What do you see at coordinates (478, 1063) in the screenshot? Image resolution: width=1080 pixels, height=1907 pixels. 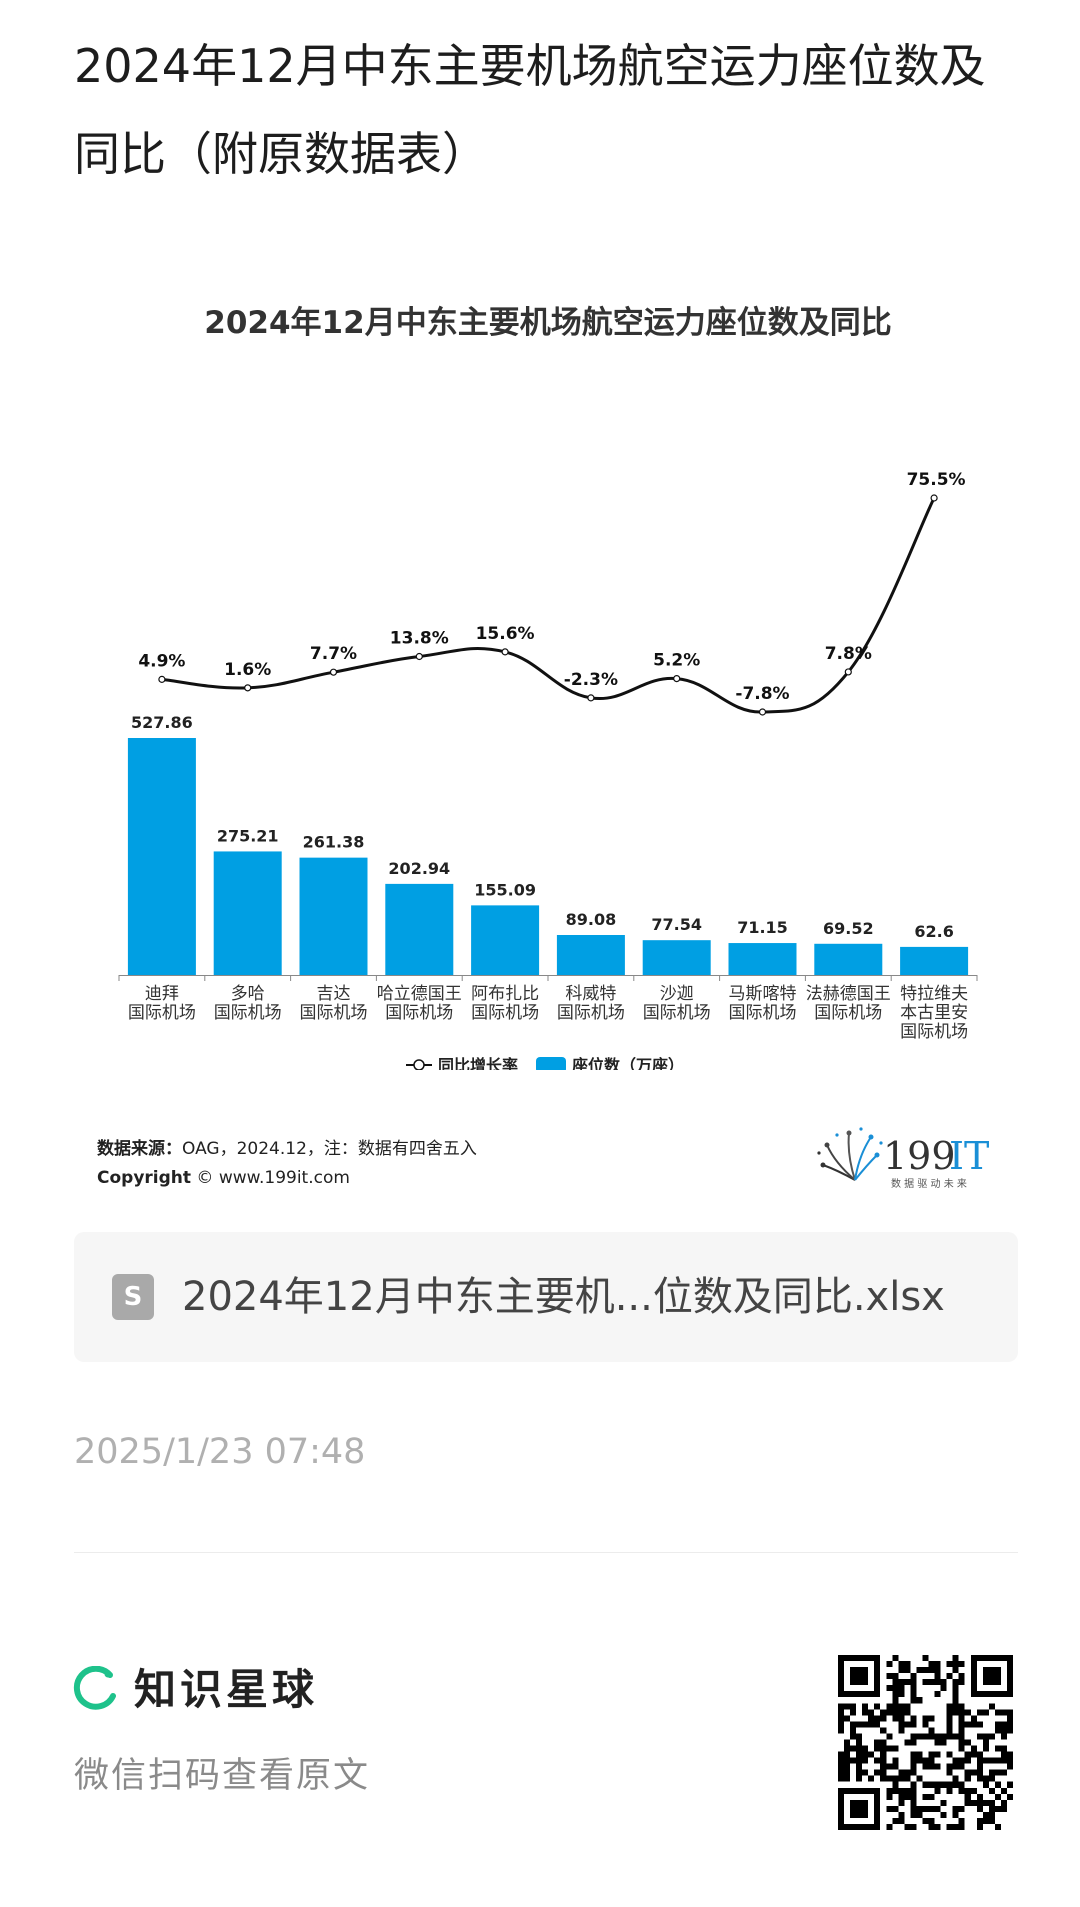 I see `legend-line-label: 同比增长率` at bounding box center [478, 1063].